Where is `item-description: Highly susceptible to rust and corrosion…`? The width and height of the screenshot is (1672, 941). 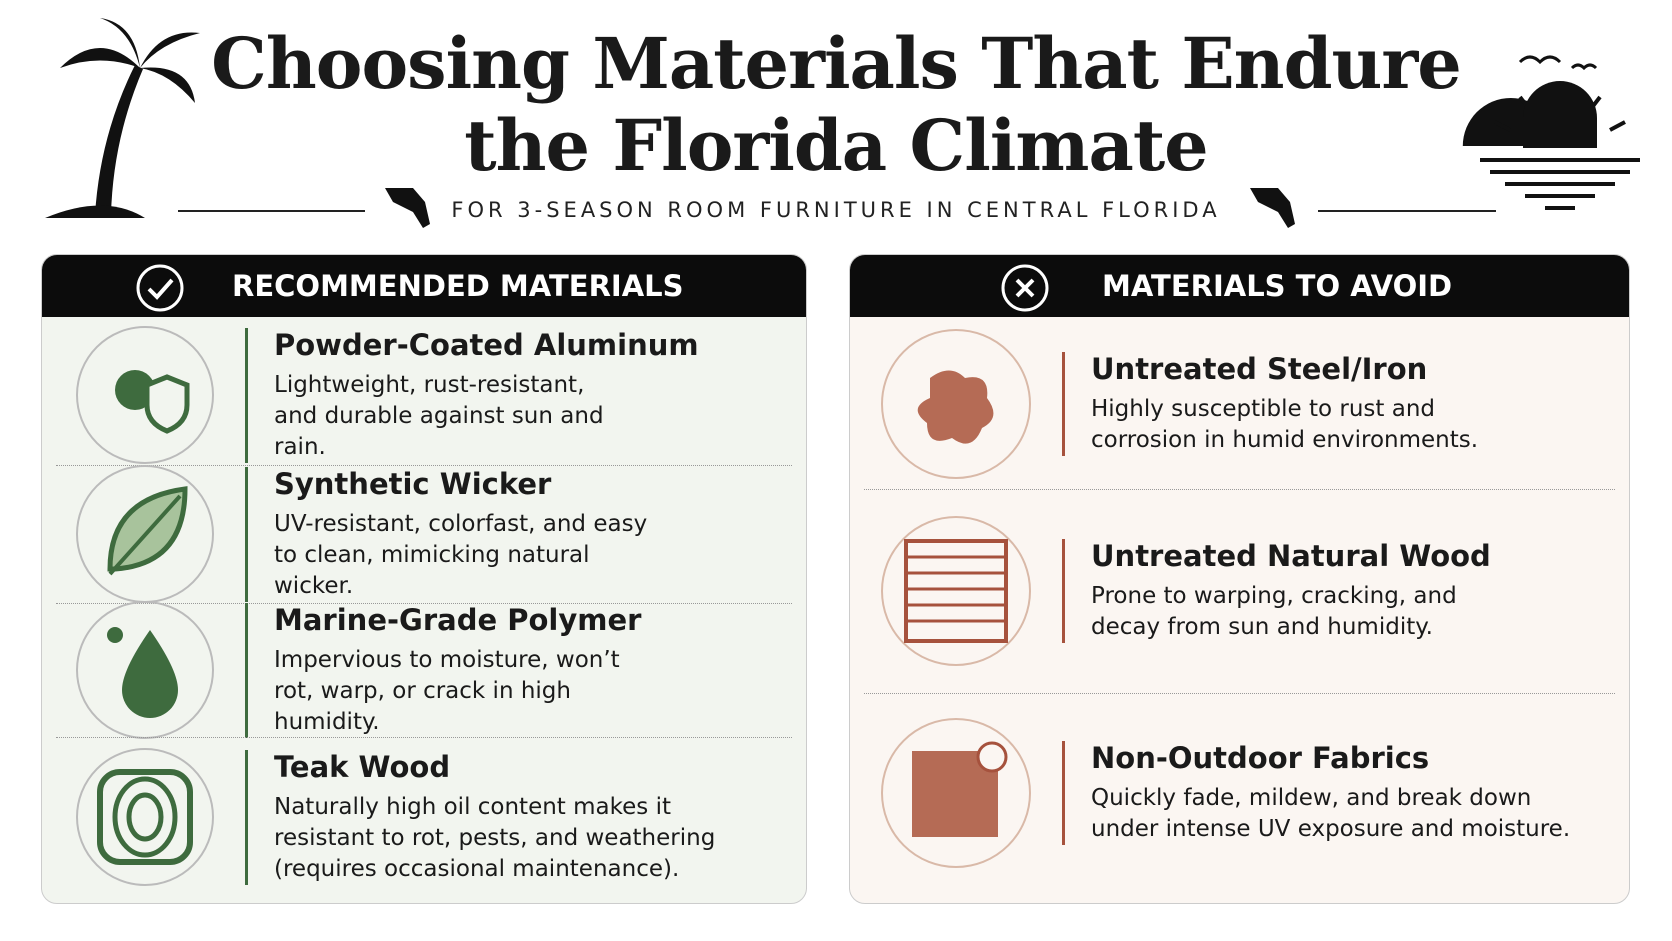
item-description: Highly susceptible to rust and corrosion… is located at coordinates (1285, 424).